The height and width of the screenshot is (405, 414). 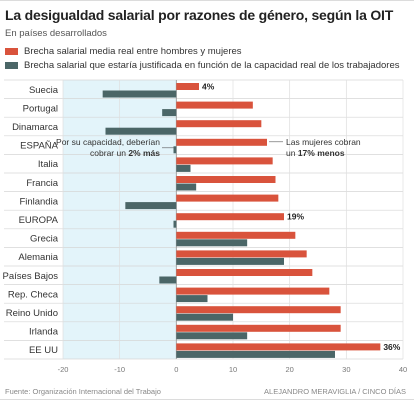 What do you see at coordinates (40, 108) in the screenshot?
I see `category-label: Portugal` at bounding box center [40, 108].